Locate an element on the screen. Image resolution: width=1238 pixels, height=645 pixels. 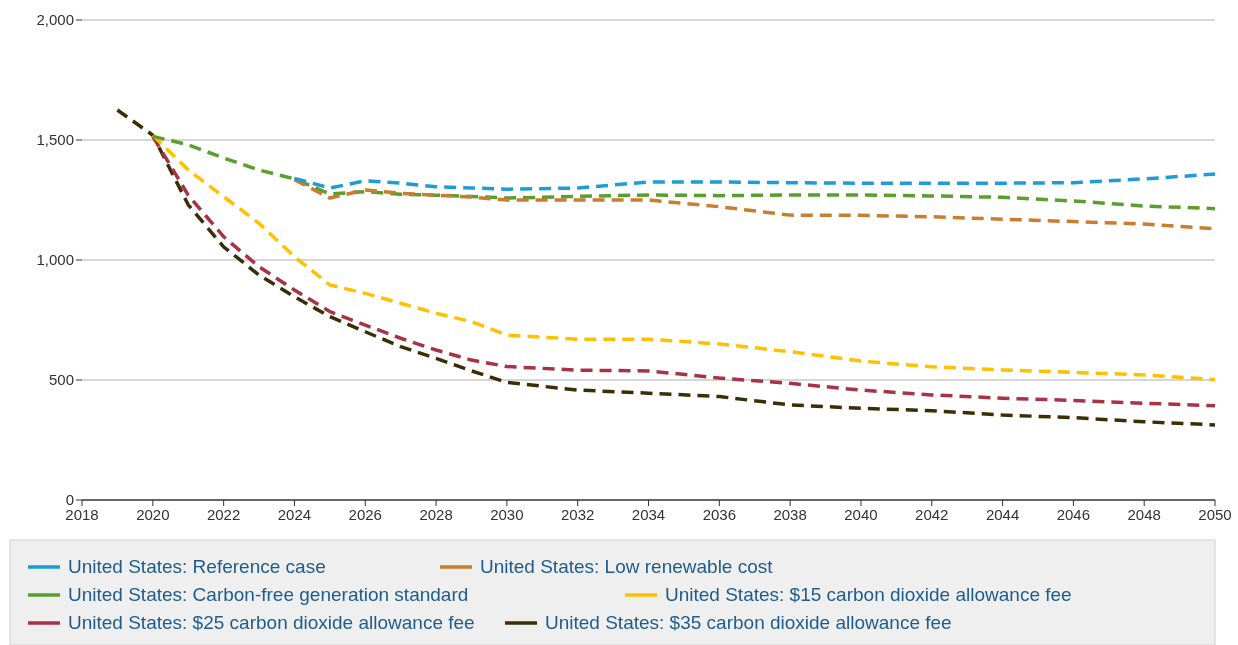
x-tick-label: 2028 is located at coordinates (436, 514).